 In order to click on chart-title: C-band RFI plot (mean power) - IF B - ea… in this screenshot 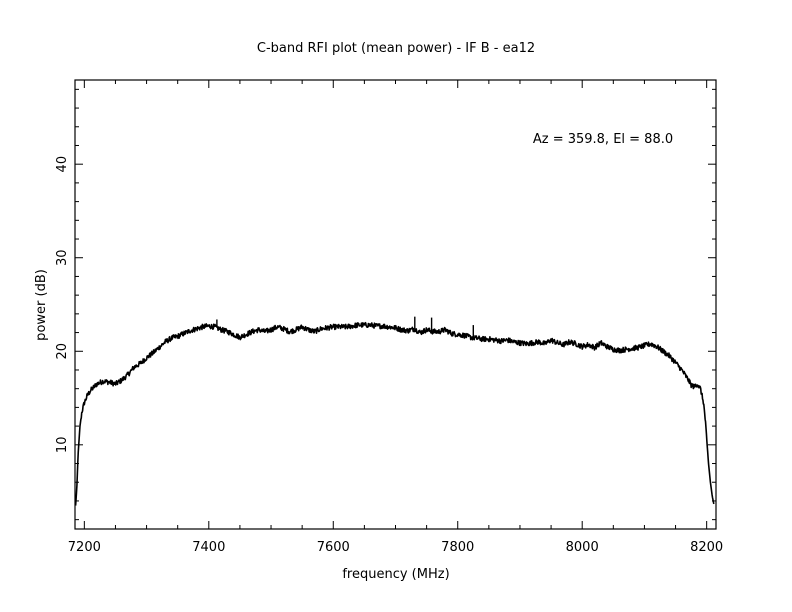, I will do `click(396, 48)`.